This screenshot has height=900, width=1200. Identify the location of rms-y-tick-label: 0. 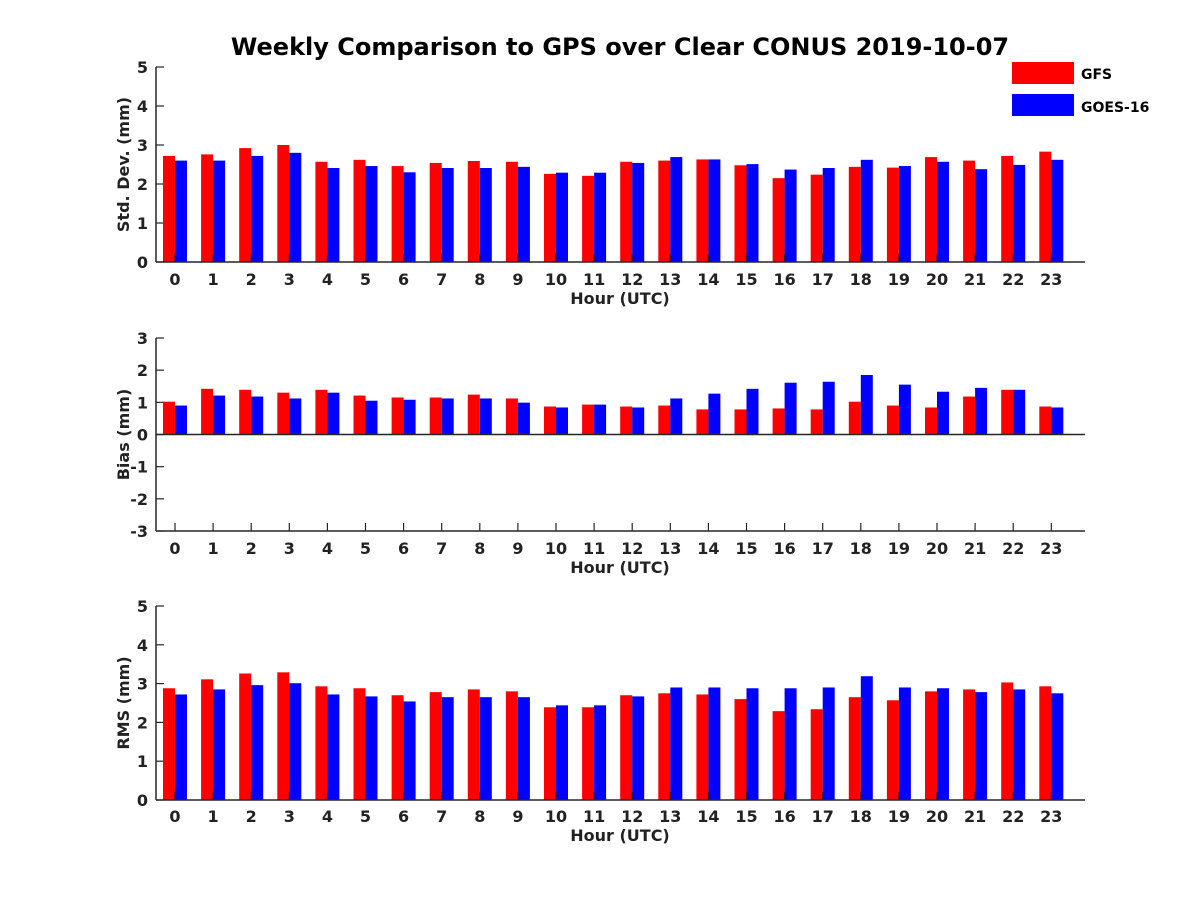
(142, 800).